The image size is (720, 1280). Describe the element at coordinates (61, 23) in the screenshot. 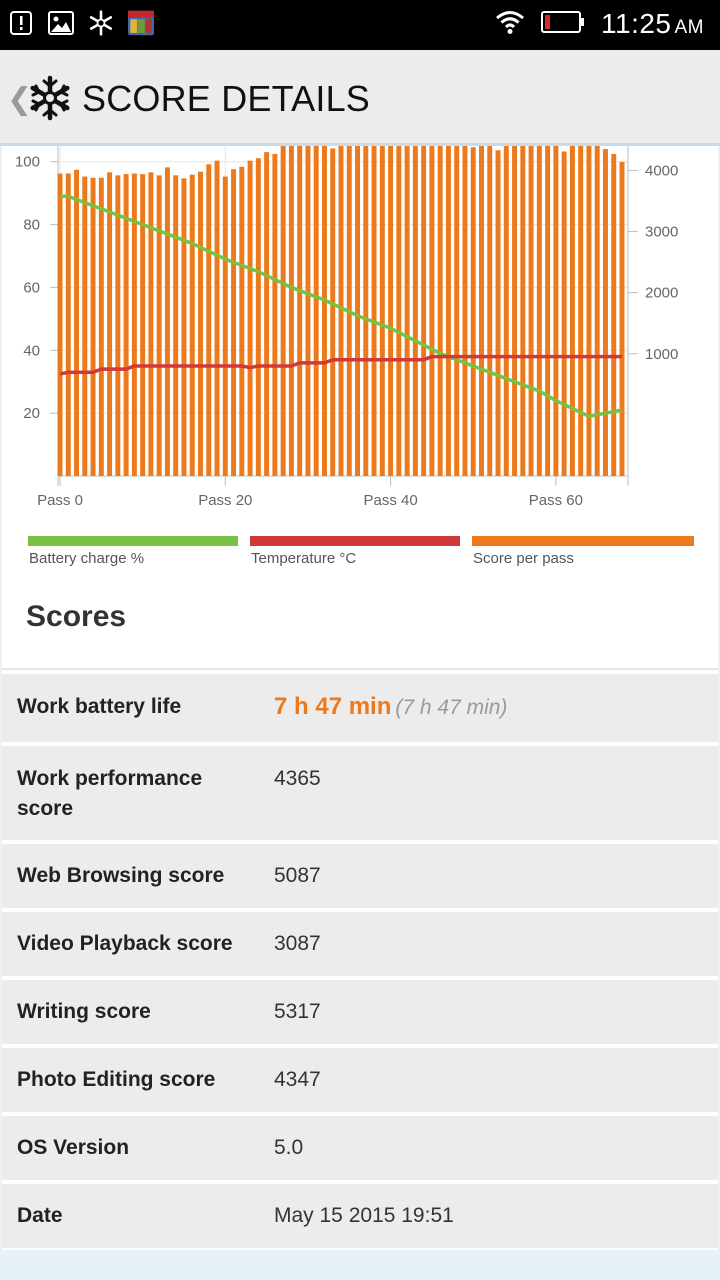

I see `image-icon` at that location.